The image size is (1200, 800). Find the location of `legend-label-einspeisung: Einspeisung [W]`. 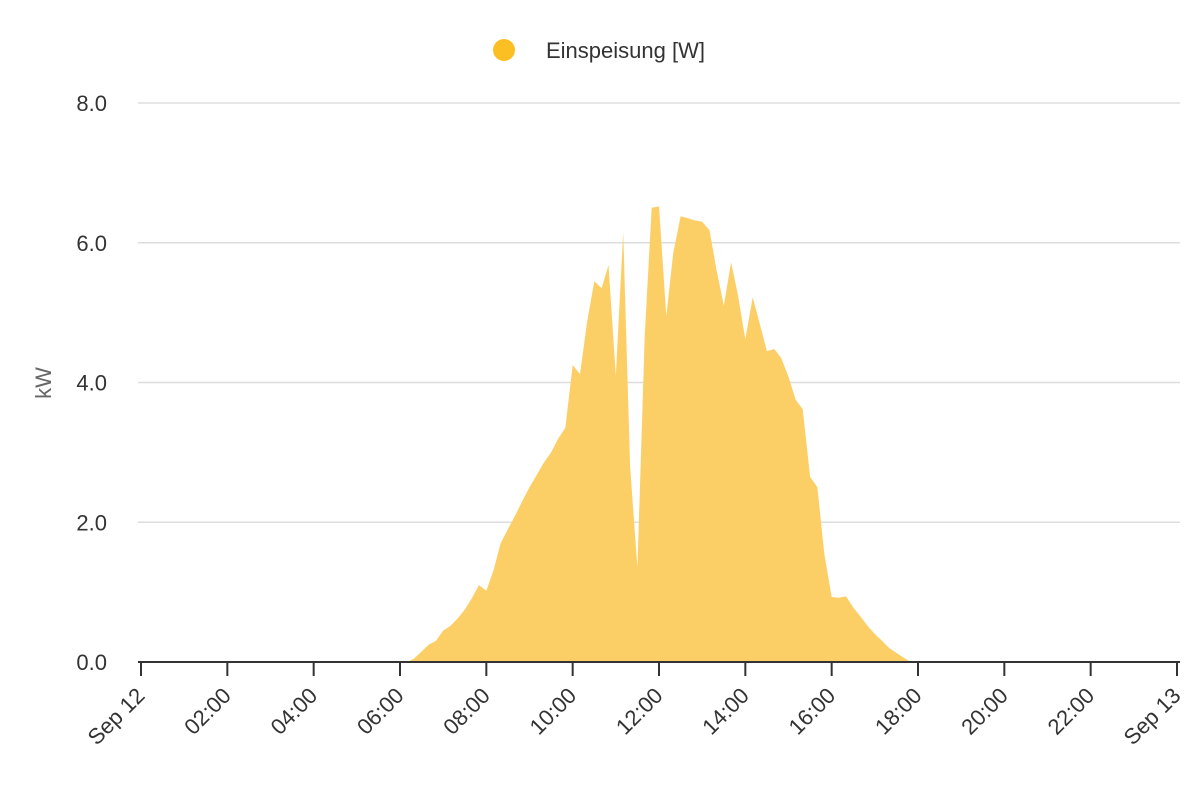

legend-label-einspeisung: Einspeisung [W] is located at coordinates (625, 50).